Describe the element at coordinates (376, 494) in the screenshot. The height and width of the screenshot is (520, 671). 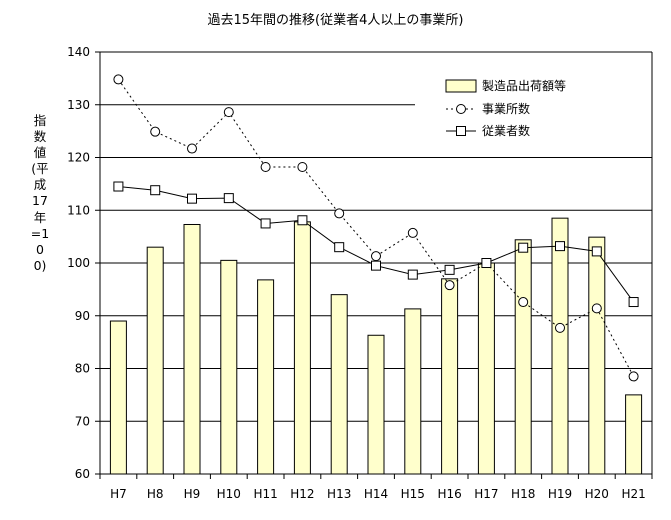
I see `x-tick-label: H14` at that location.